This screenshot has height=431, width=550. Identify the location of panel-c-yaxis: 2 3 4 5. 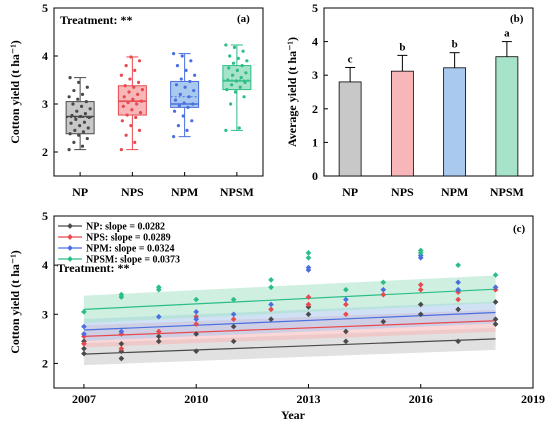
(50, 289).